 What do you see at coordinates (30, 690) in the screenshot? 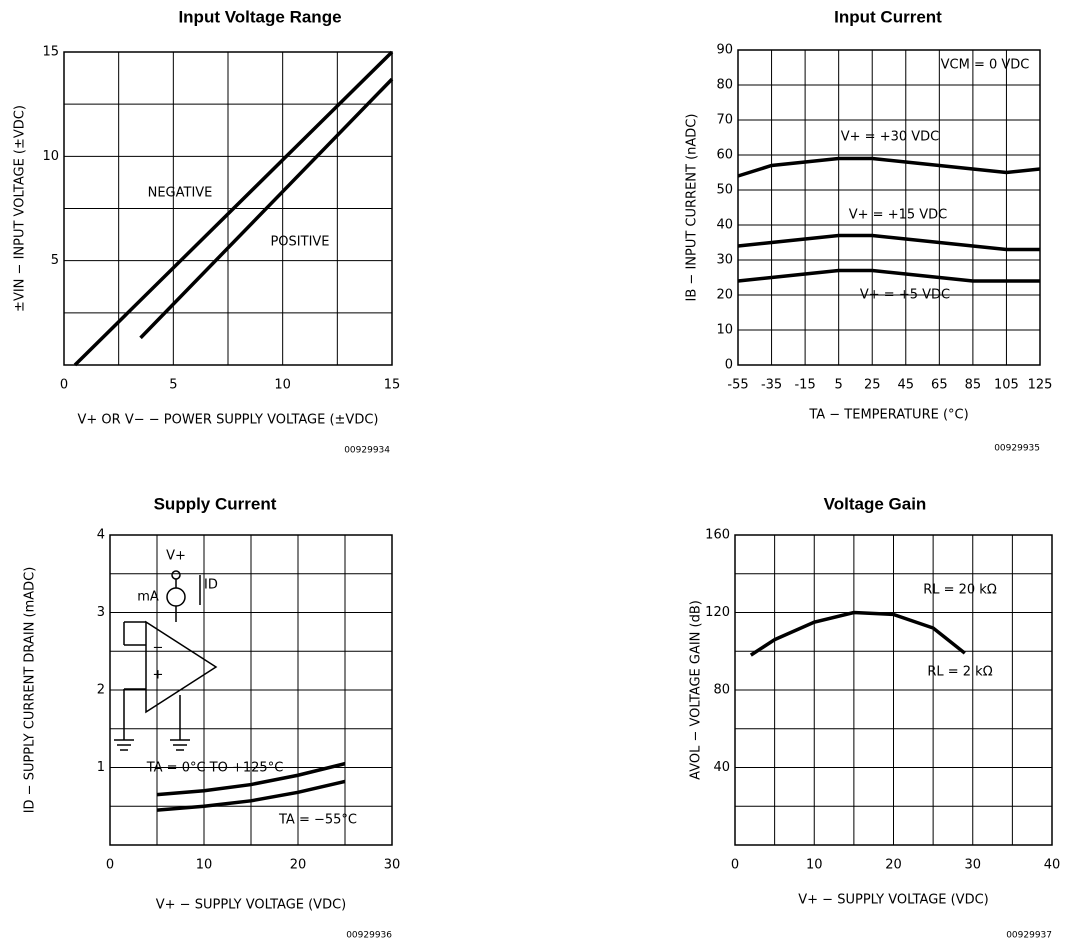
I see `y-axis-label: ID − SUPPLY CURRENT DRAIN (mADC)` at bounding box center [30, 690].